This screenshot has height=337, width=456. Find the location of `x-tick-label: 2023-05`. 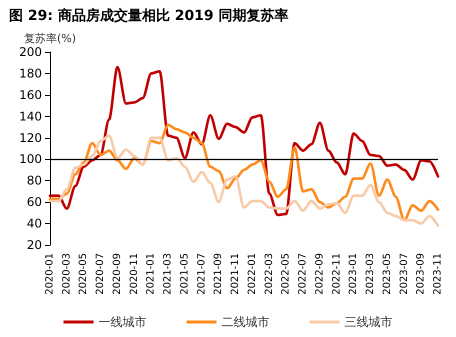

x-tick-label: 2023-05 is located at coordinates (387, 274).